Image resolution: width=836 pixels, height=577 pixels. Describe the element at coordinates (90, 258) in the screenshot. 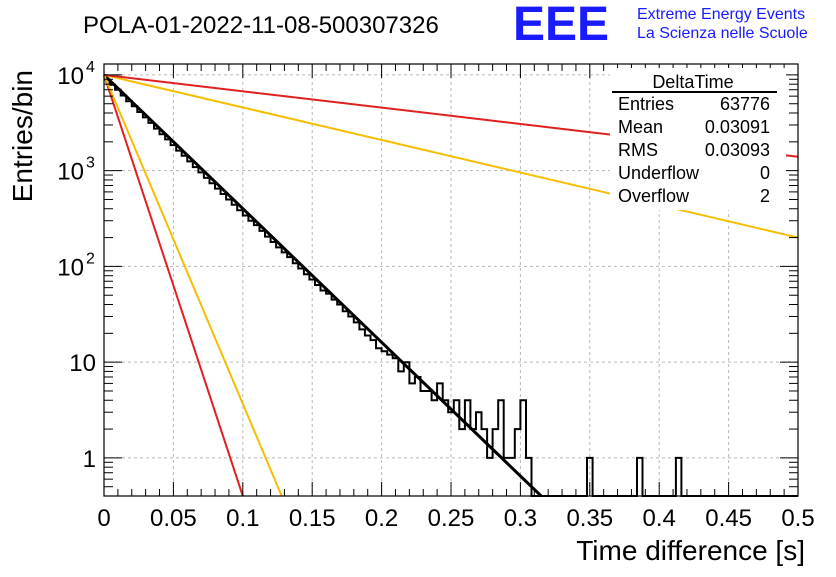

I see `y-tick-exponent: 2` at that location.